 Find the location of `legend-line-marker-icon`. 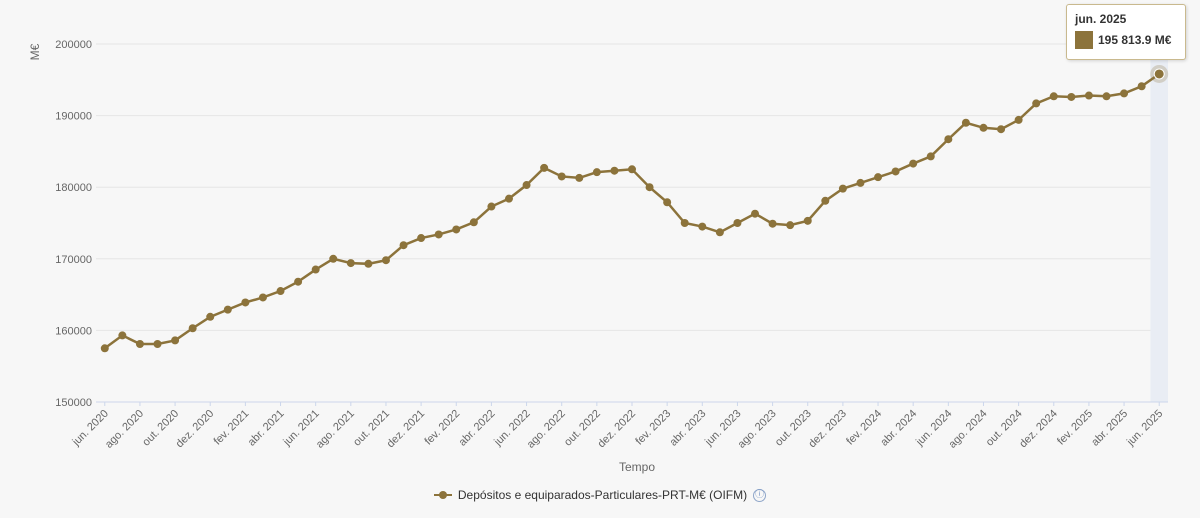

legend-line-marker-icon is located at coordinates (442, 495).